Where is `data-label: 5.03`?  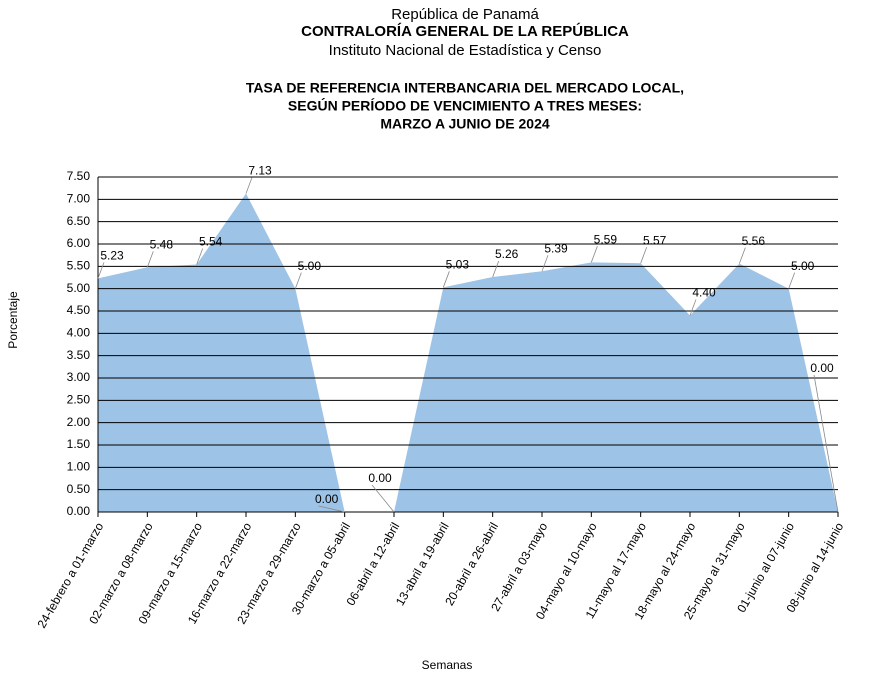
data-label: 5.03 is located at coordinates (458, 264).